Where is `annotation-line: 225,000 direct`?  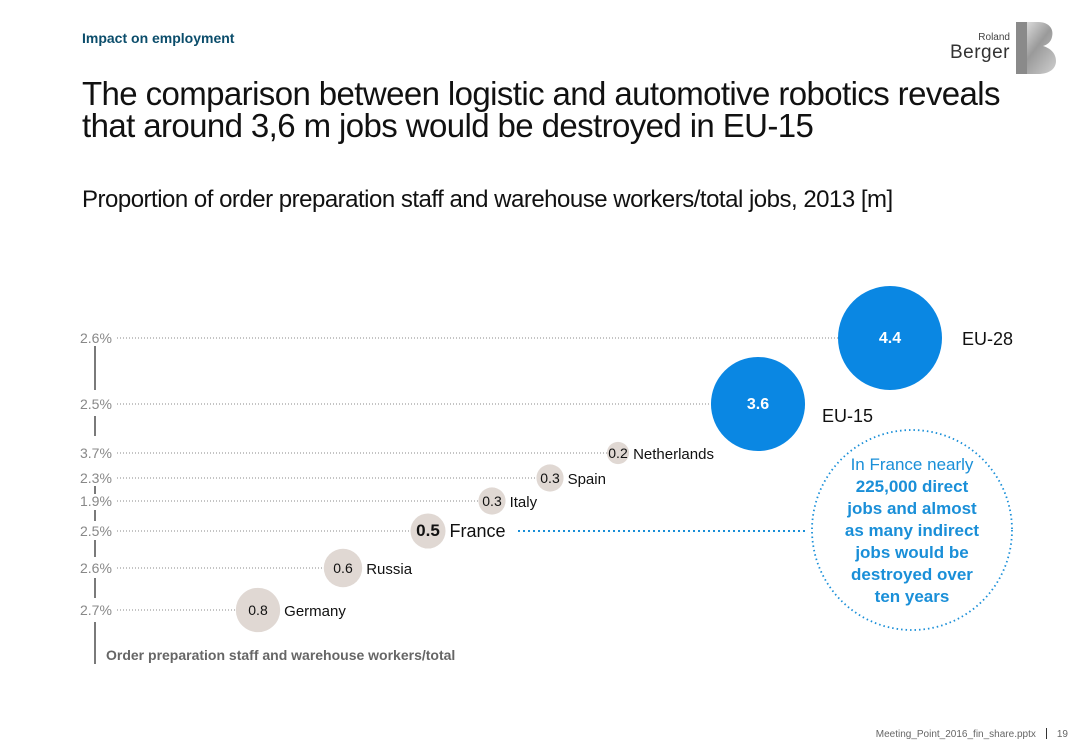 annotation-line: 225,000 direct is located at coordinates (912, 486).